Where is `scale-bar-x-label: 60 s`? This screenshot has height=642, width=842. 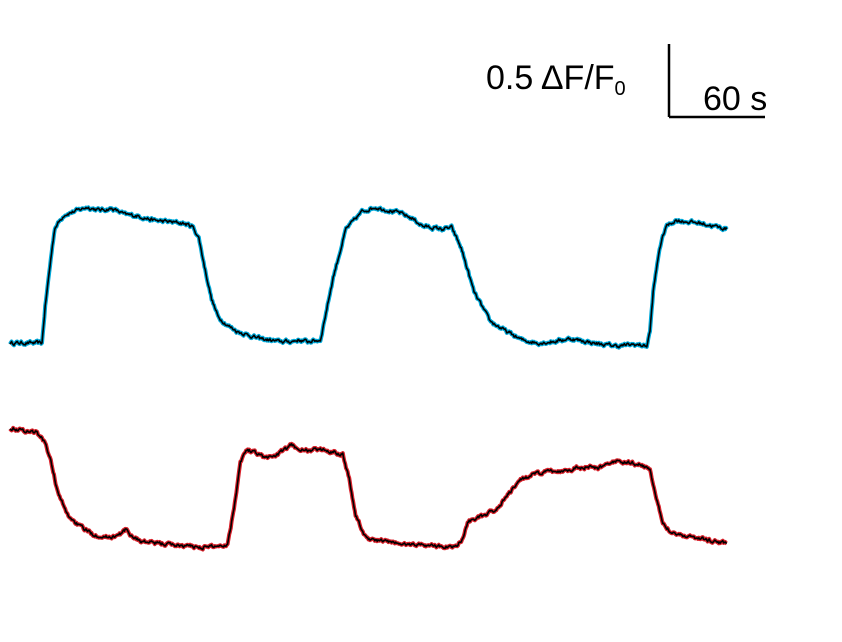 scale-bar-x-label: 60 s is located at coordinates (735, 99).